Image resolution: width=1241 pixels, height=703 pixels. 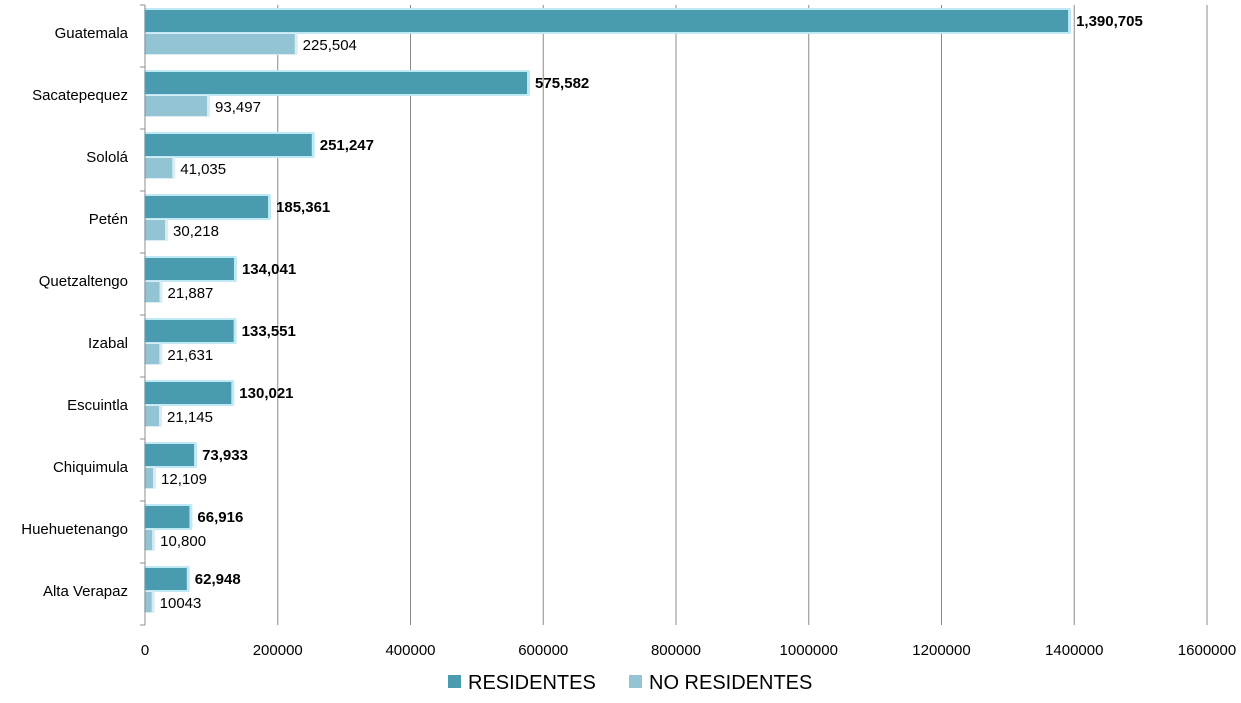 What do you see at coordinates (454, 681) in the screenshot?
I see `legend-swatch-residentes` at bounding box center [454, 681].